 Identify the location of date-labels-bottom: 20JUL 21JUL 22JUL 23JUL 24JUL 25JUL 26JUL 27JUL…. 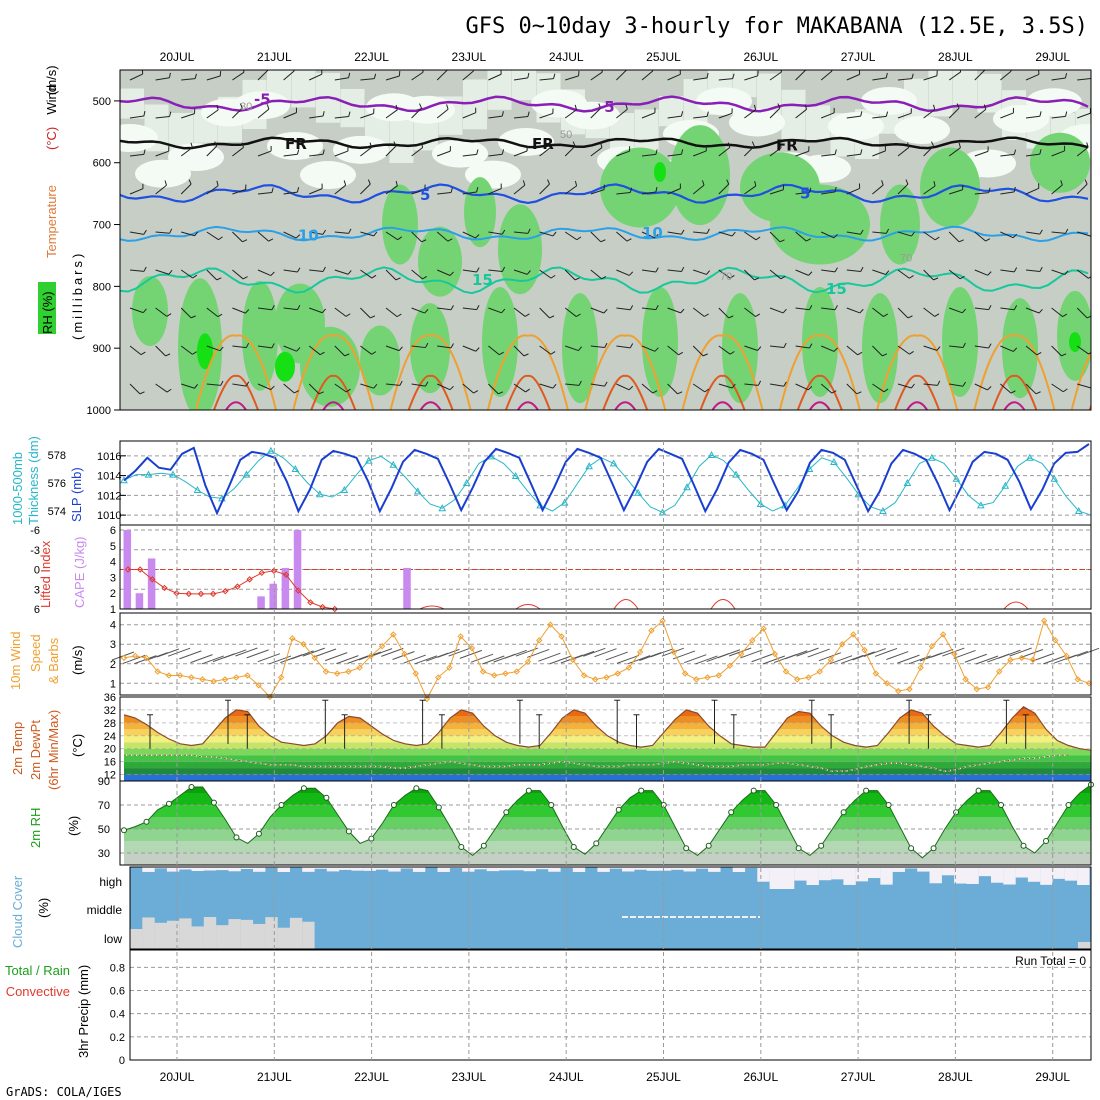
(615, 1077).